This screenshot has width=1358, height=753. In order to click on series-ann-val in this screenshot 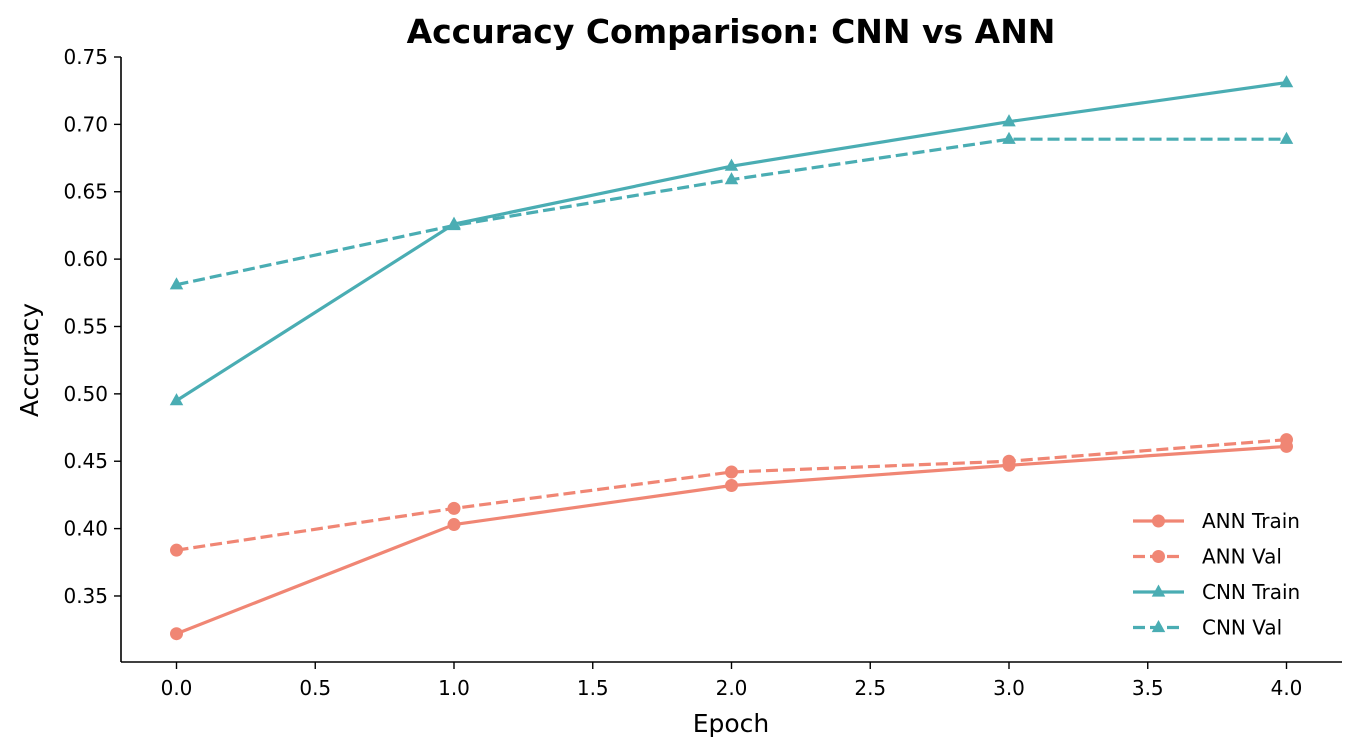, I will do `click(731, 495)`.